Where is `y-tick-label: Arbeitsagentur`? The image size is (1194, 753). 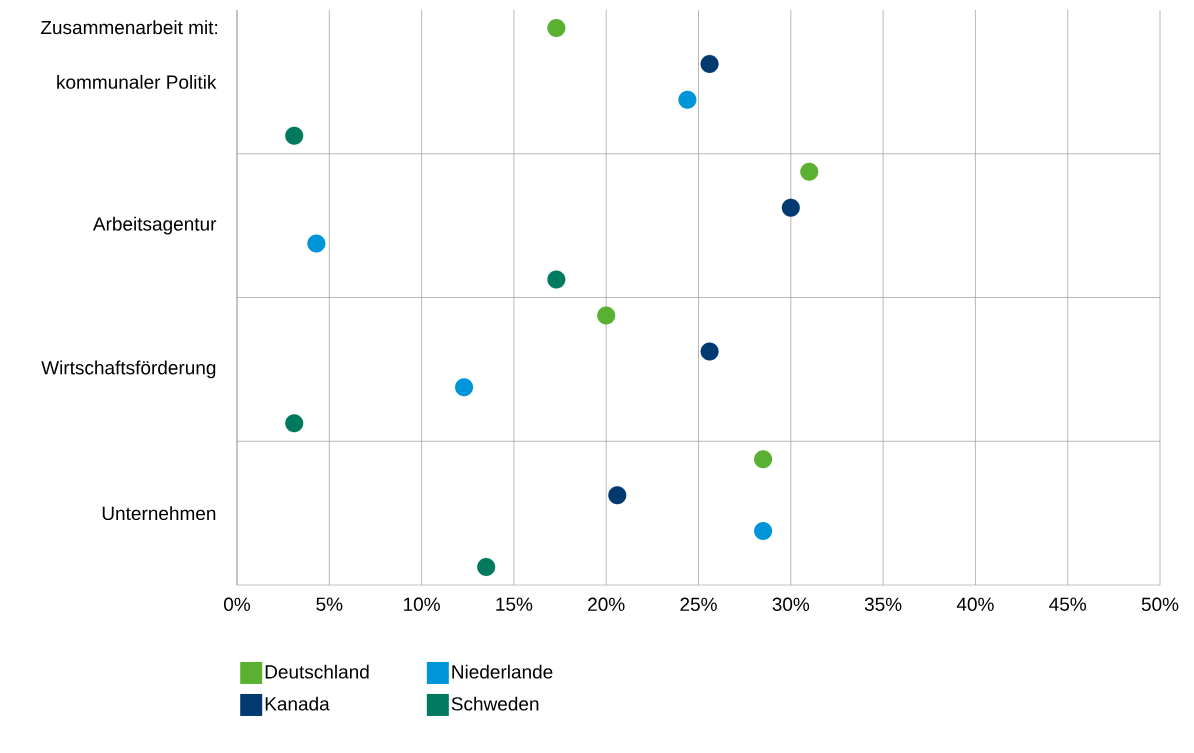
y-tick-label: Arbeitsagentur is located at coordinates (154, 225).